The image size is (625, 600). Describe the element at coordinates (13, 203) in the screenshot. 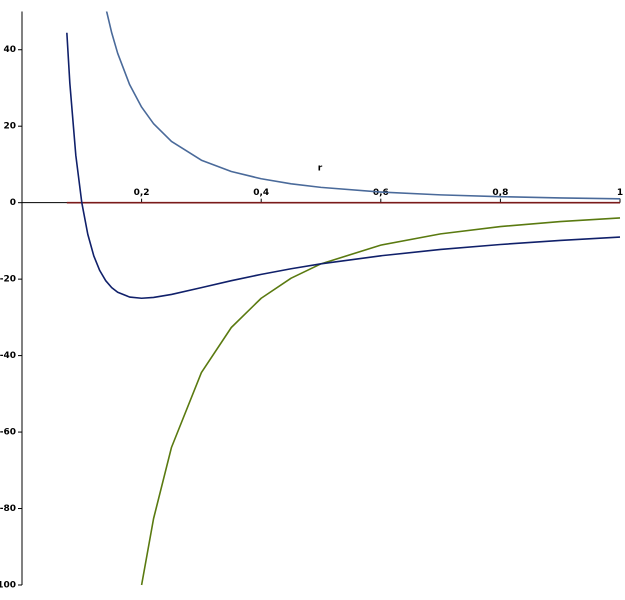

I see `y-tick-label: 0` at that location.